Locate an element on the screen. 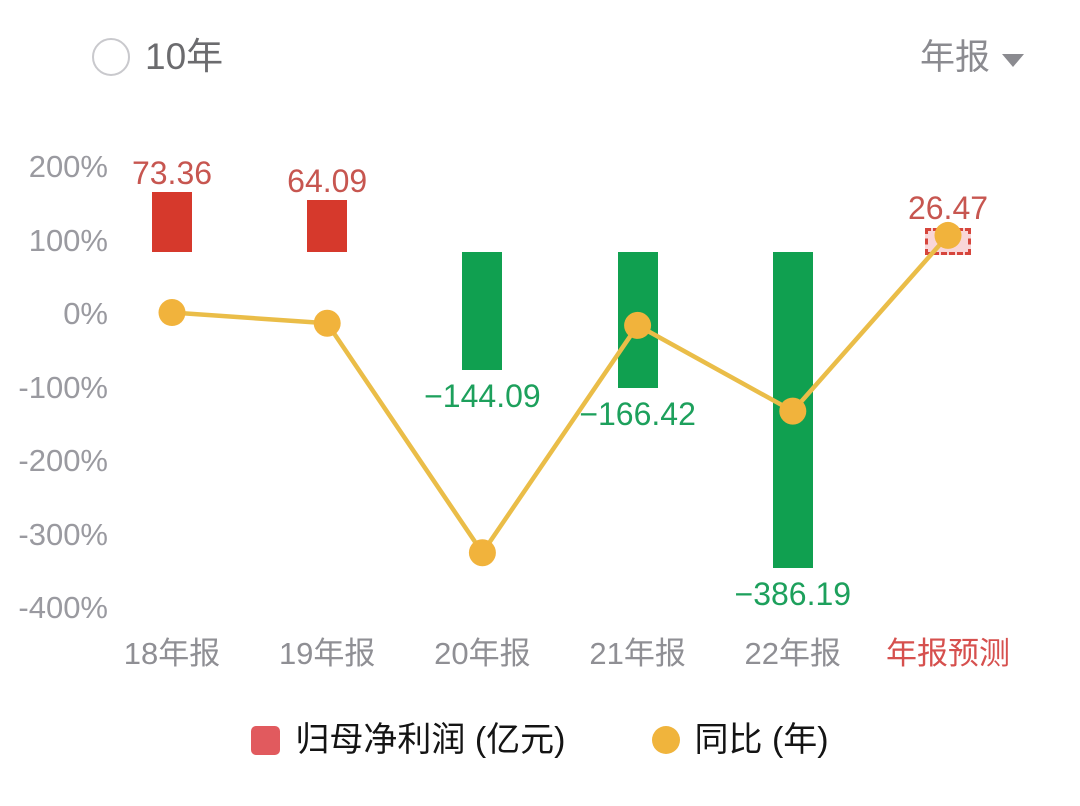 Image resolution: width=1080 pixels, height=806 pixels. period-selector: 年报 is located at coordinates (972, 58).